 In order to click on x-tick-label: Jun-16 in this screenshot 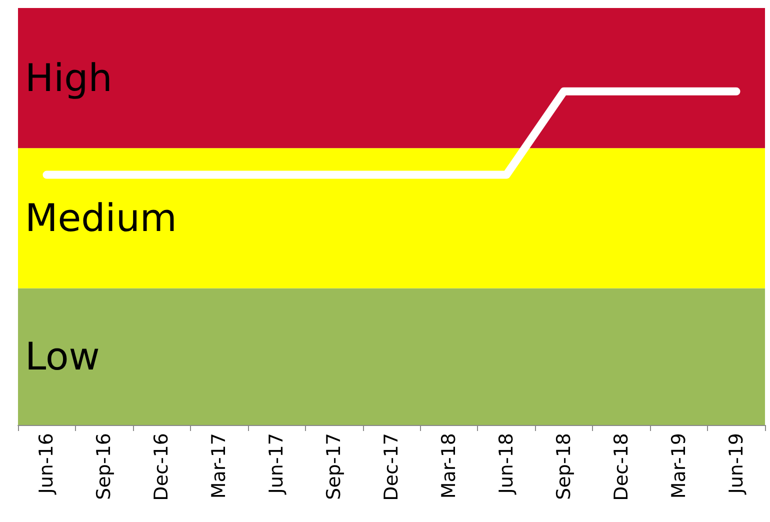, I will do `click(47, 464)`.